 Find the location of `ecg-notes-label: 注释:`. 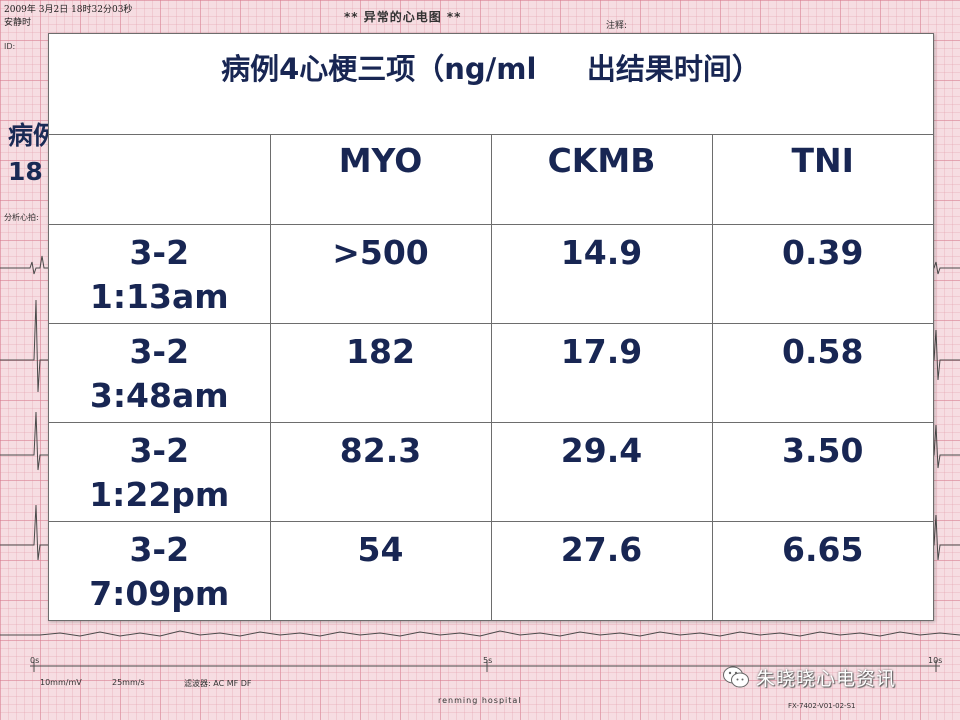

ecg-notes-label: 注释: is located at coordinates (617, 26).